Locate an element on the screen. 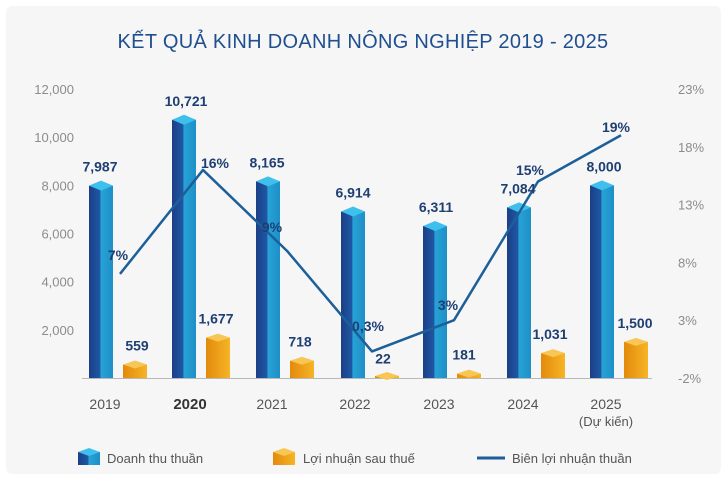 The width and height of the screenshot is (727, 480). y-left-tick: 6,000 is located at coordinates (57, 234).